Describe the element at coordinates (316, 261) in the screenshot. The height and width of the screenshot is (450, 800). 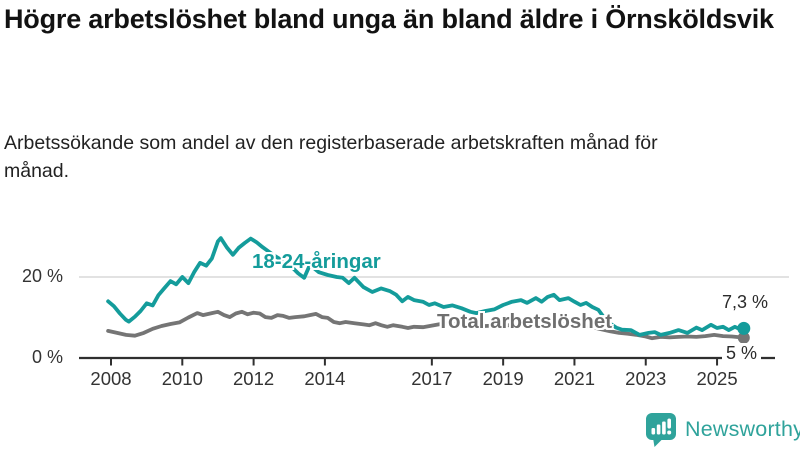
I see `series-label-youth: 18-24-åringar` at that location.